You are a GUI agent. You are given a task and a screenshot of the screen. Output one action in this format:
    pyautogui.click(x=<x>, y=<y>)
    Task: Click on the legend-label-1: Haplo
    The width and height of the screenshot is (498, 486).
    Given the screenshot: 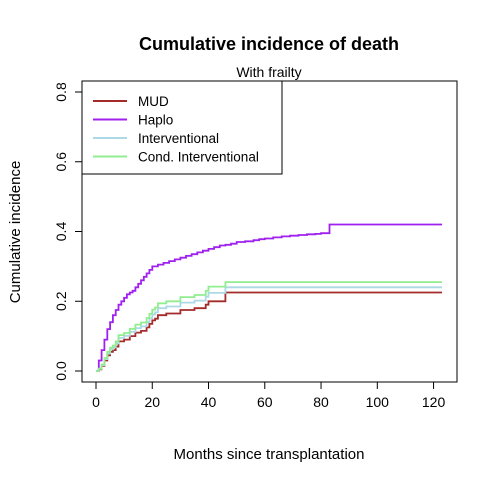 What is the action you would take?
    pyautogui.click(x=155, y=120)
    